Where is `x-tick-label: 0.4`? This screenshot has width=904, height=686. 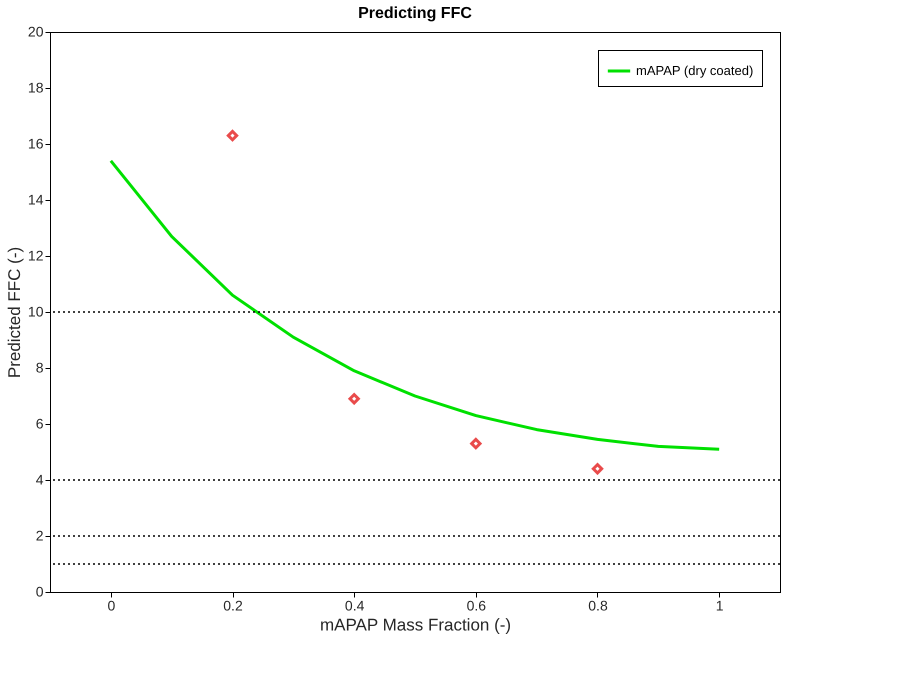 x-tick-label: 0.4 is located at coordinates (354, 606).